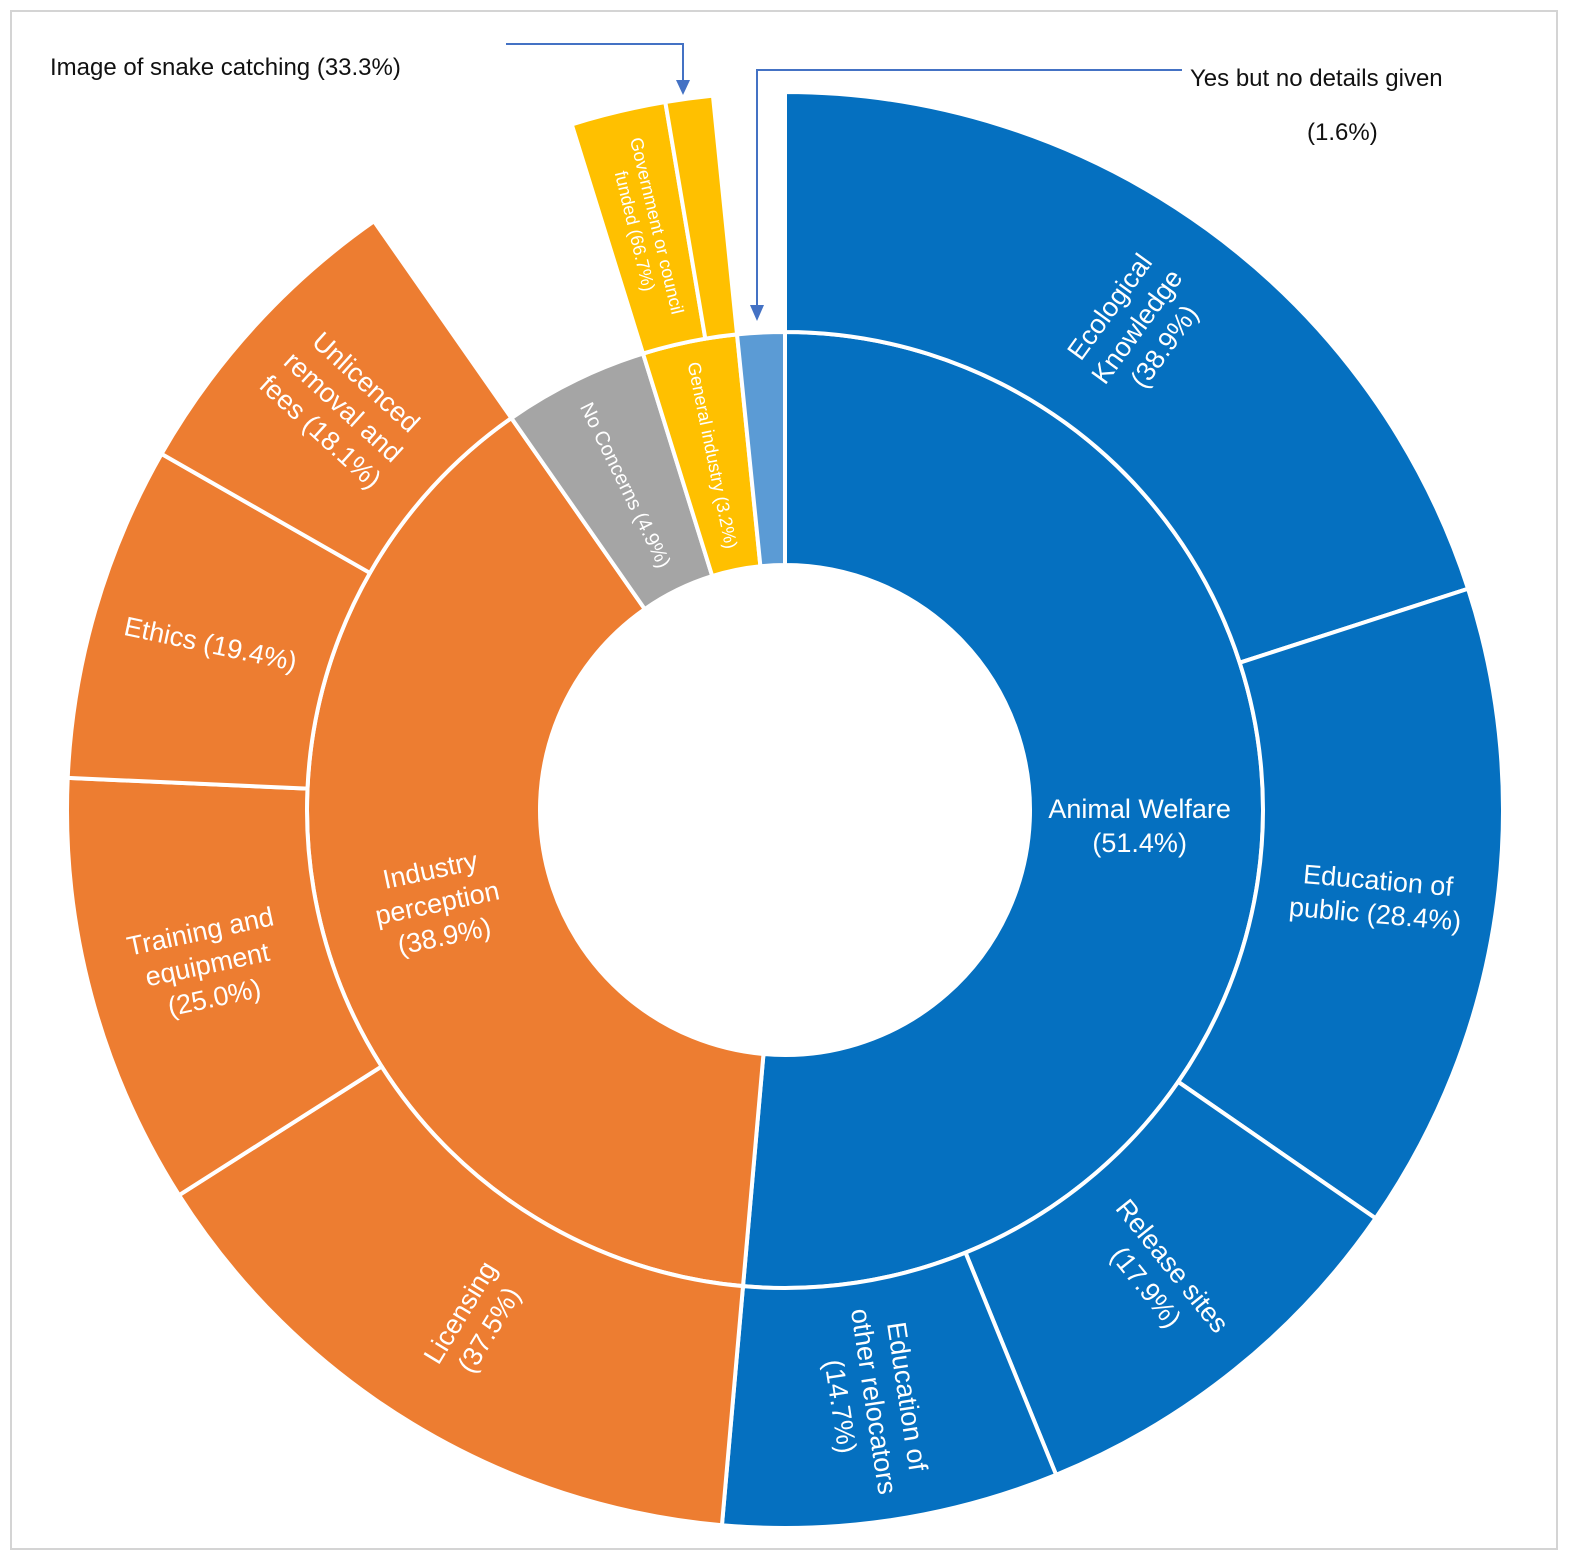  I want to click on outer-segment-image-of-snake-catching, so click(701, 217).